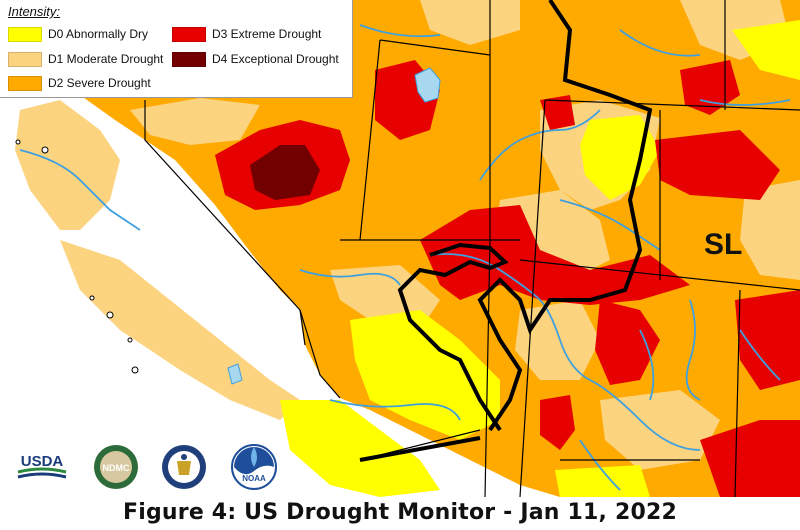 Image resolution: width=800 pixels, height=530 pixels. I want to click on legend-label: D4 Exceptional Drought, so click(275, 59).